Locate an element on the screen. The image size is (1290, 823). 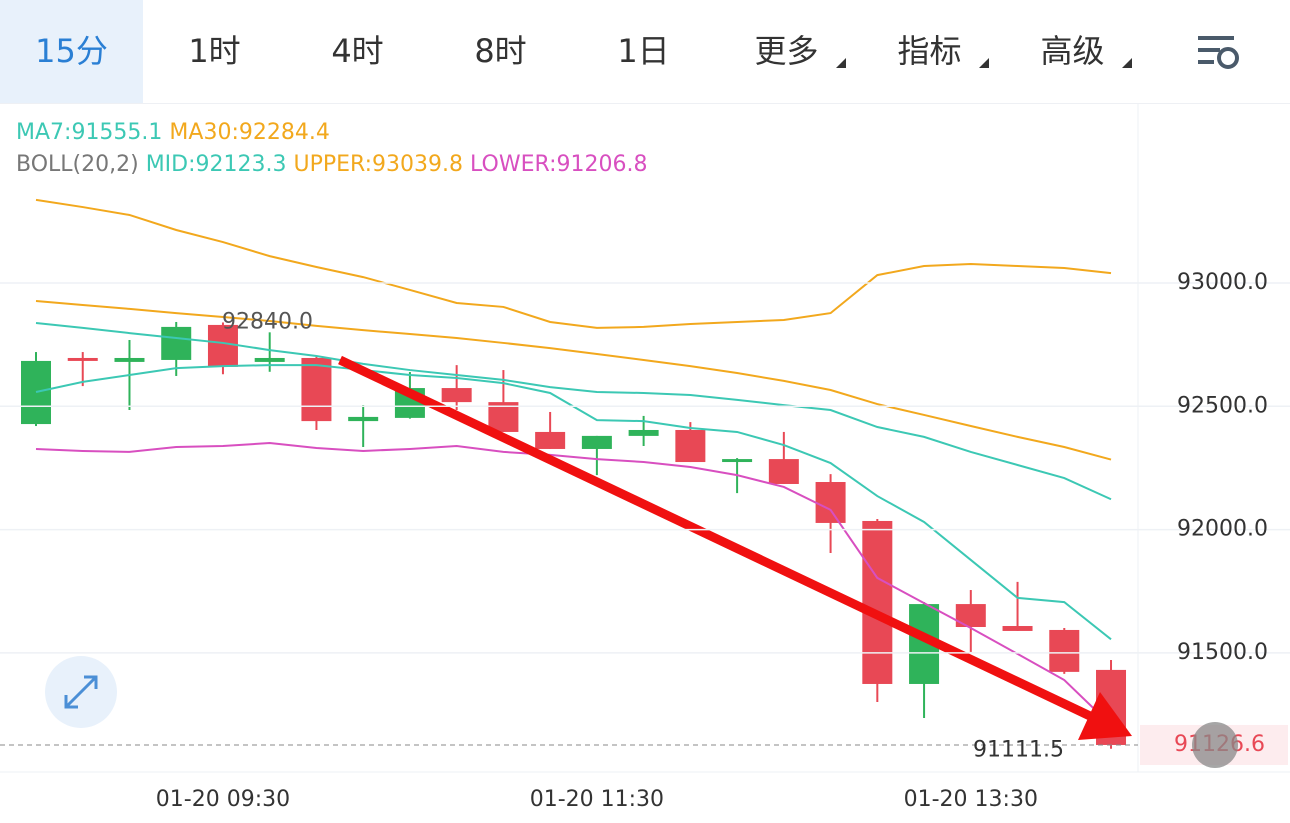
tab: 15分 is located at coordinates (71, 51).